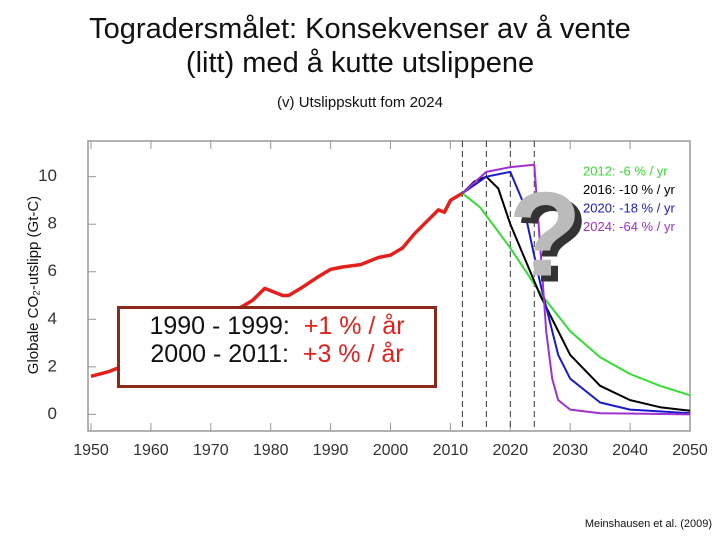 This screenshot has height=540, width=720. I want to click on question-mark-shadow: ?, so click(551, 241).